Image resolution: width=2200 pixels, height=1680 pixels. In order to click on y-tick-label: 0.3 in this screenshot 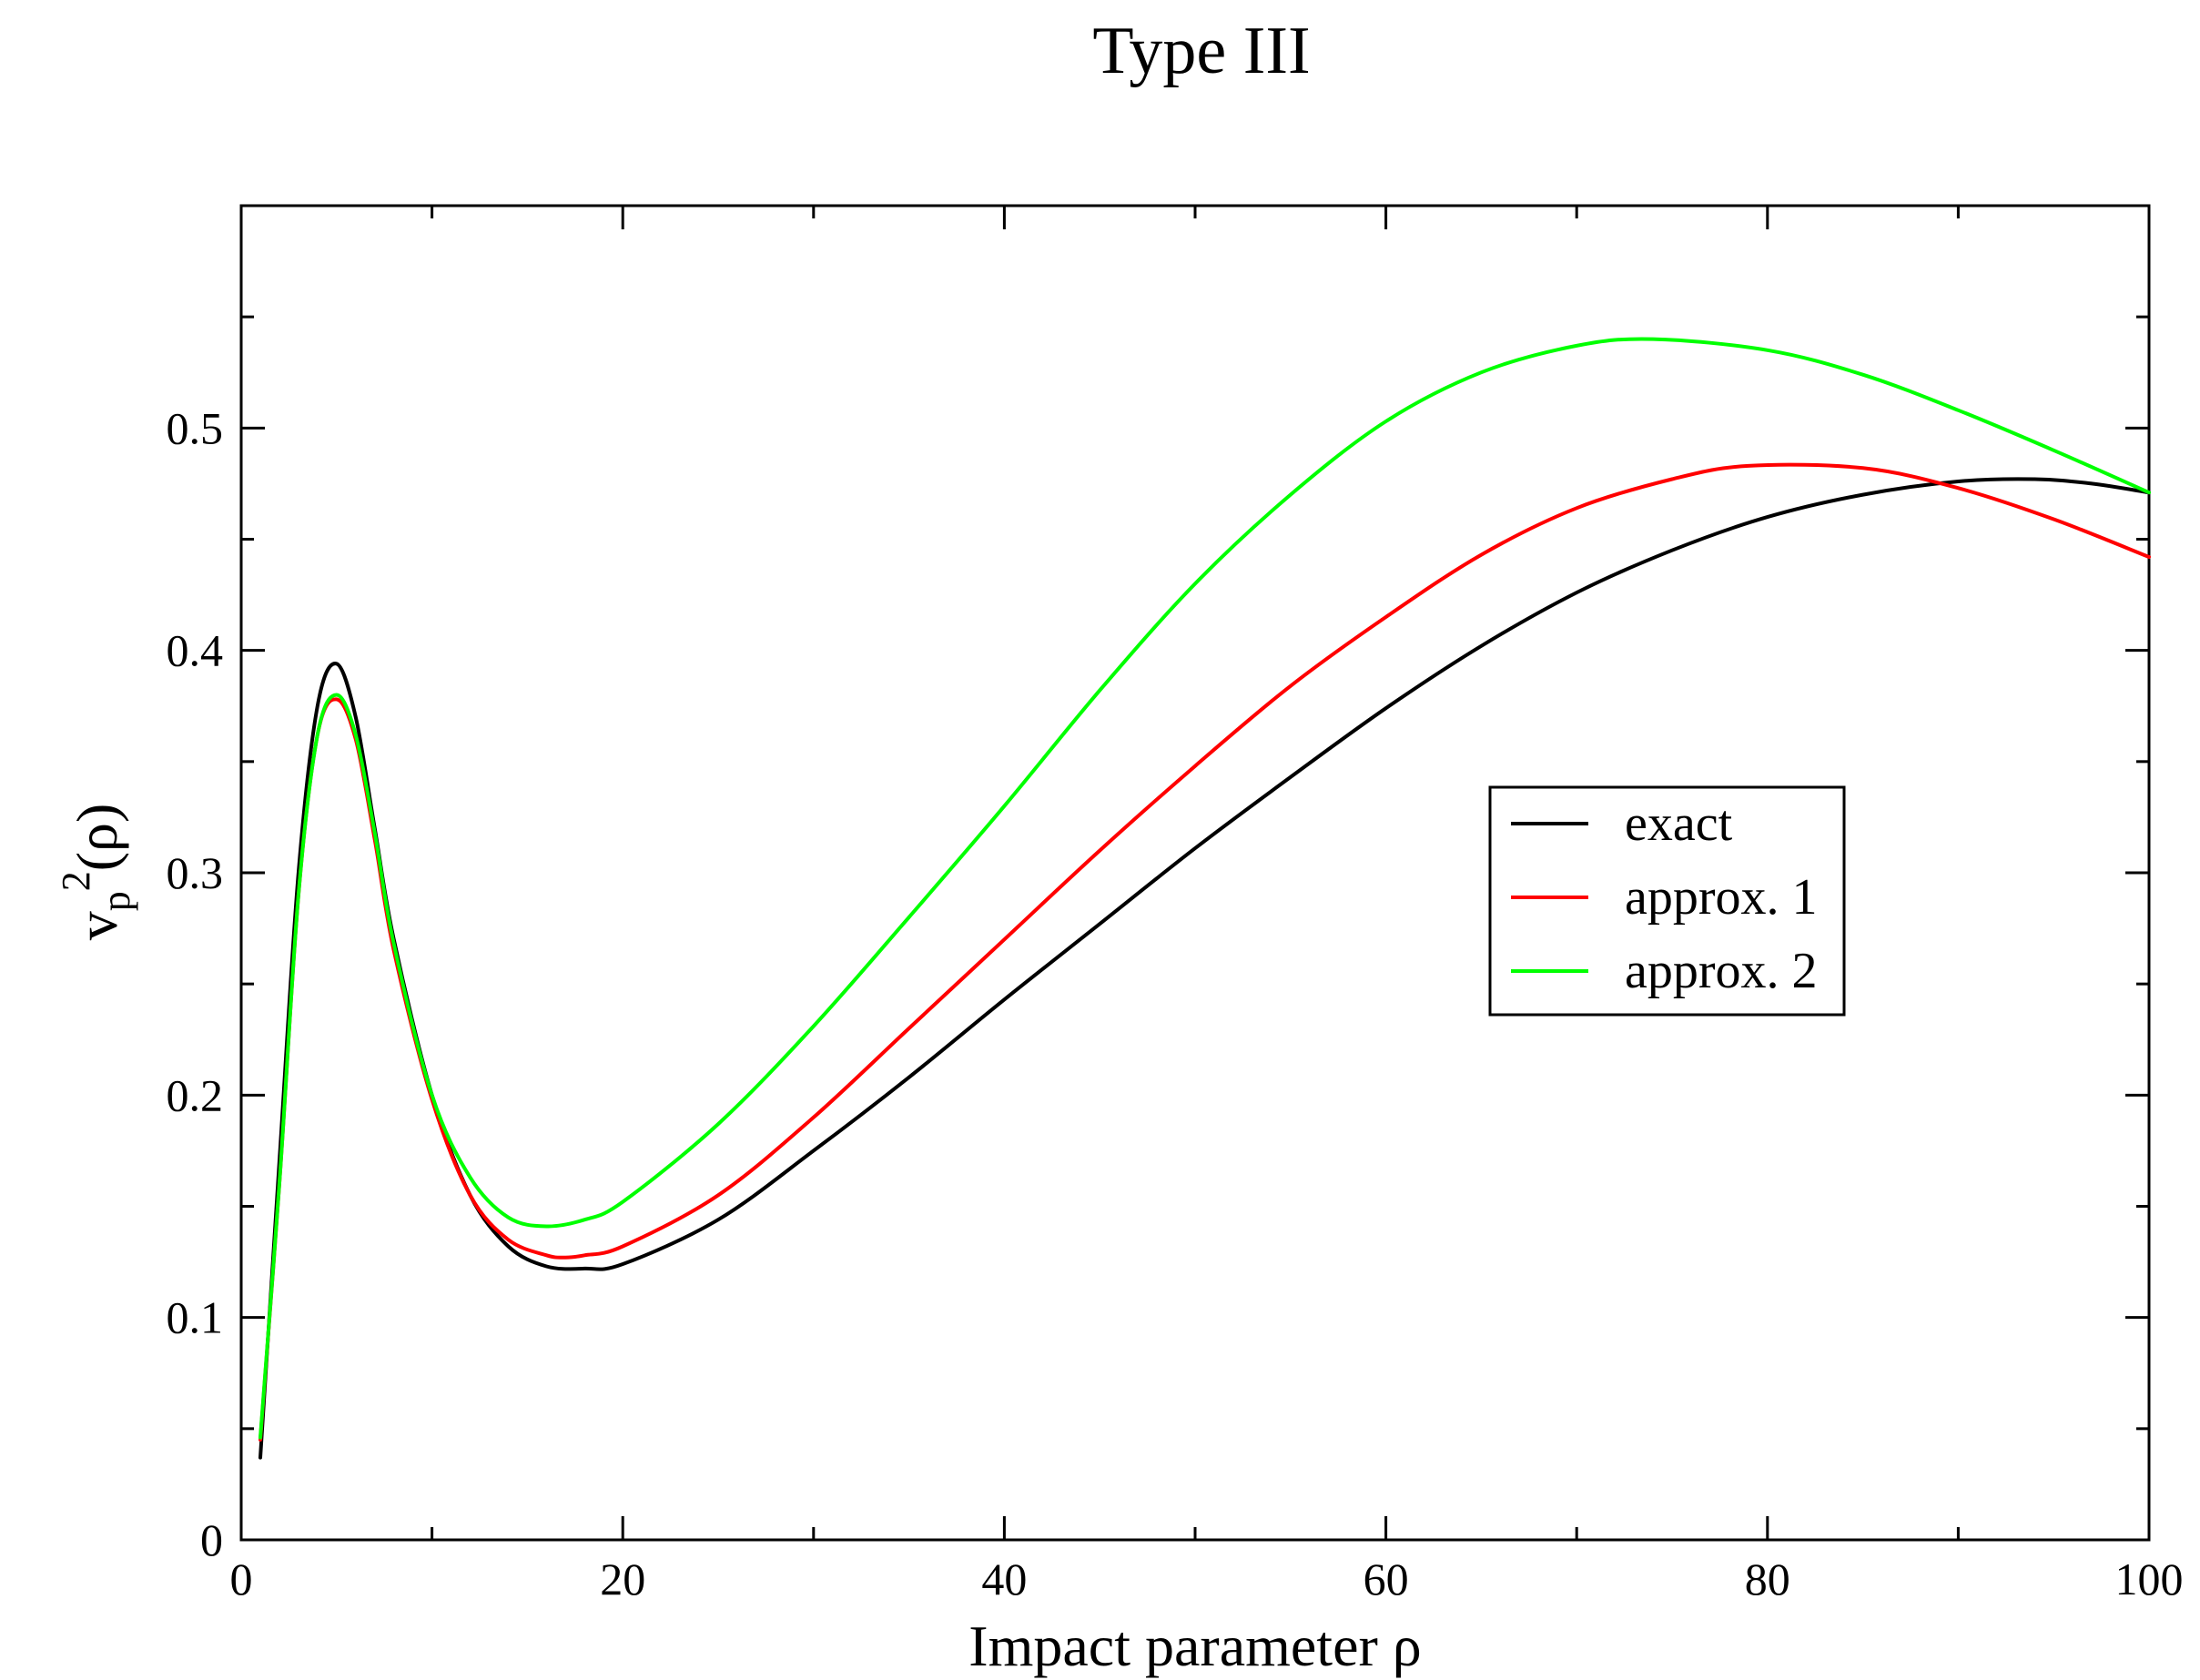, I will do `click(195, 873)`.